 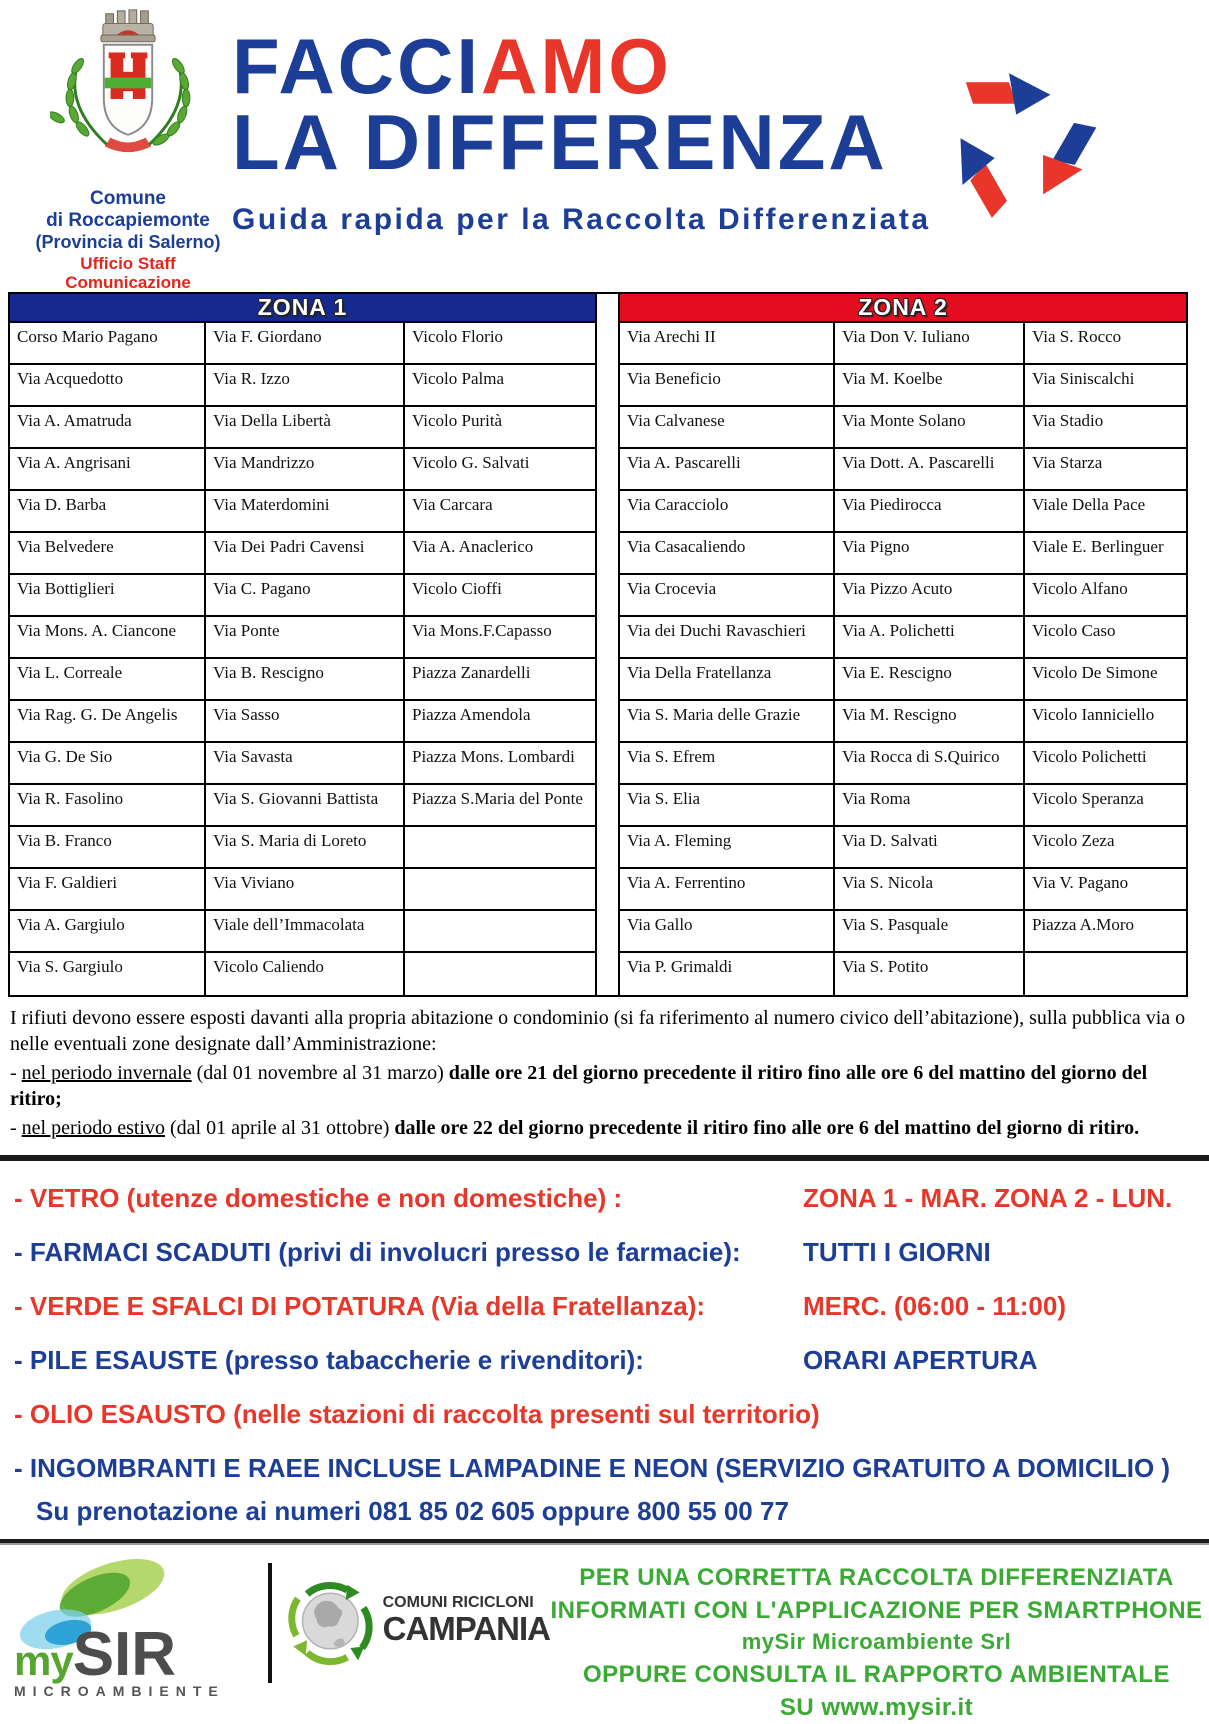 I want to click on crown-icon, so click(x=128, y=26).